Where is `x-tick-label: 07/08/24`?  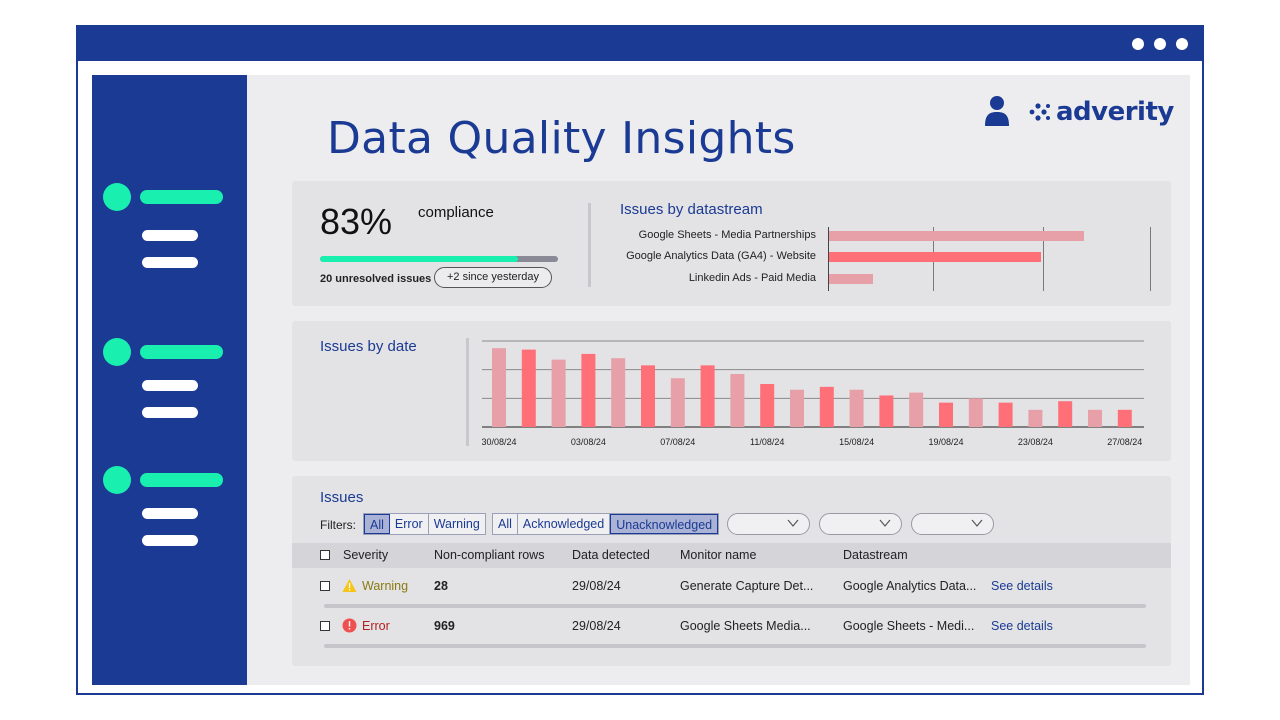
x-tick-label: 07/08/24 is located at coordinates (677, 442).